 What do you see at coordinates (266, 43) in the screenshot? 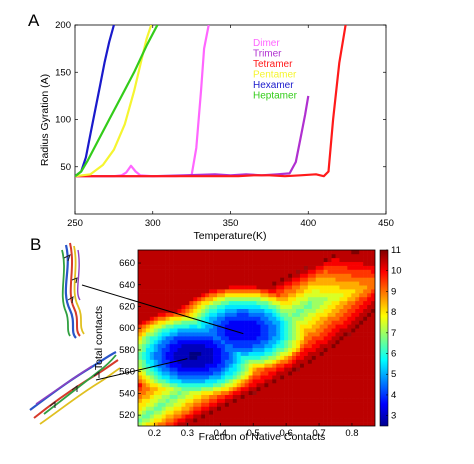
I see `legend-entry-dimer: Dimer` at bounding box center [266, 43].